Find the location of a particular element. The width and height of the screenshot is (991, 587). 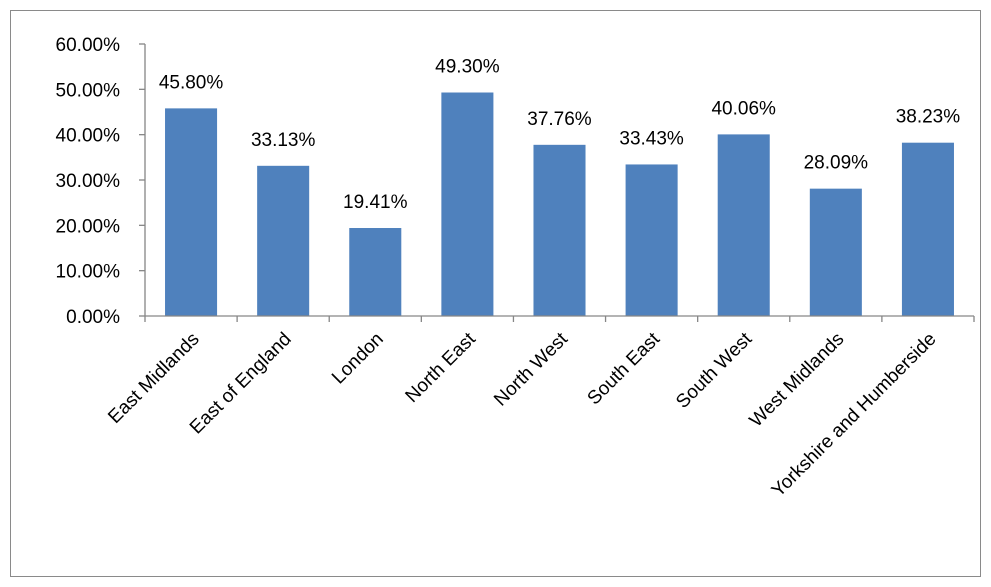

category-label: Yorkshire and Humberside is located at coordinates (854, 415).